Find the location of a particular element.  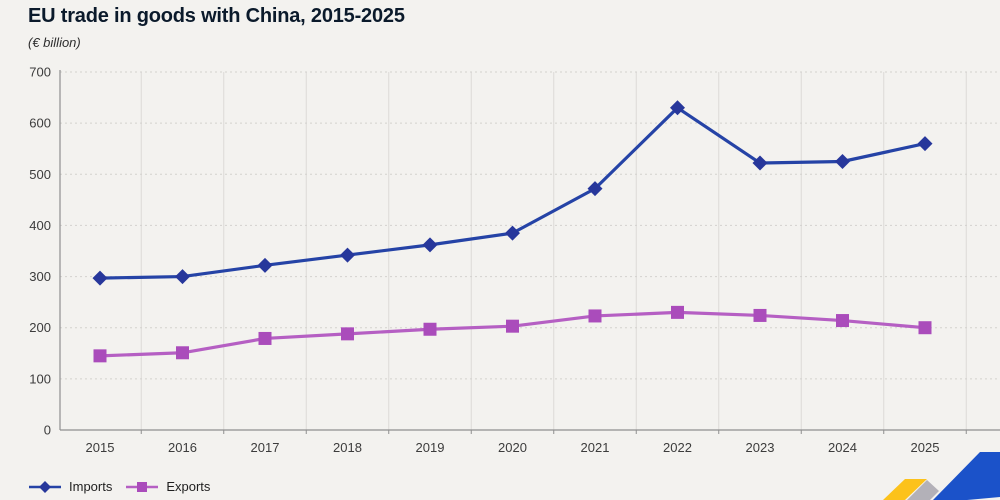

svg-text: 2019 is located at coordinates (430, 447).